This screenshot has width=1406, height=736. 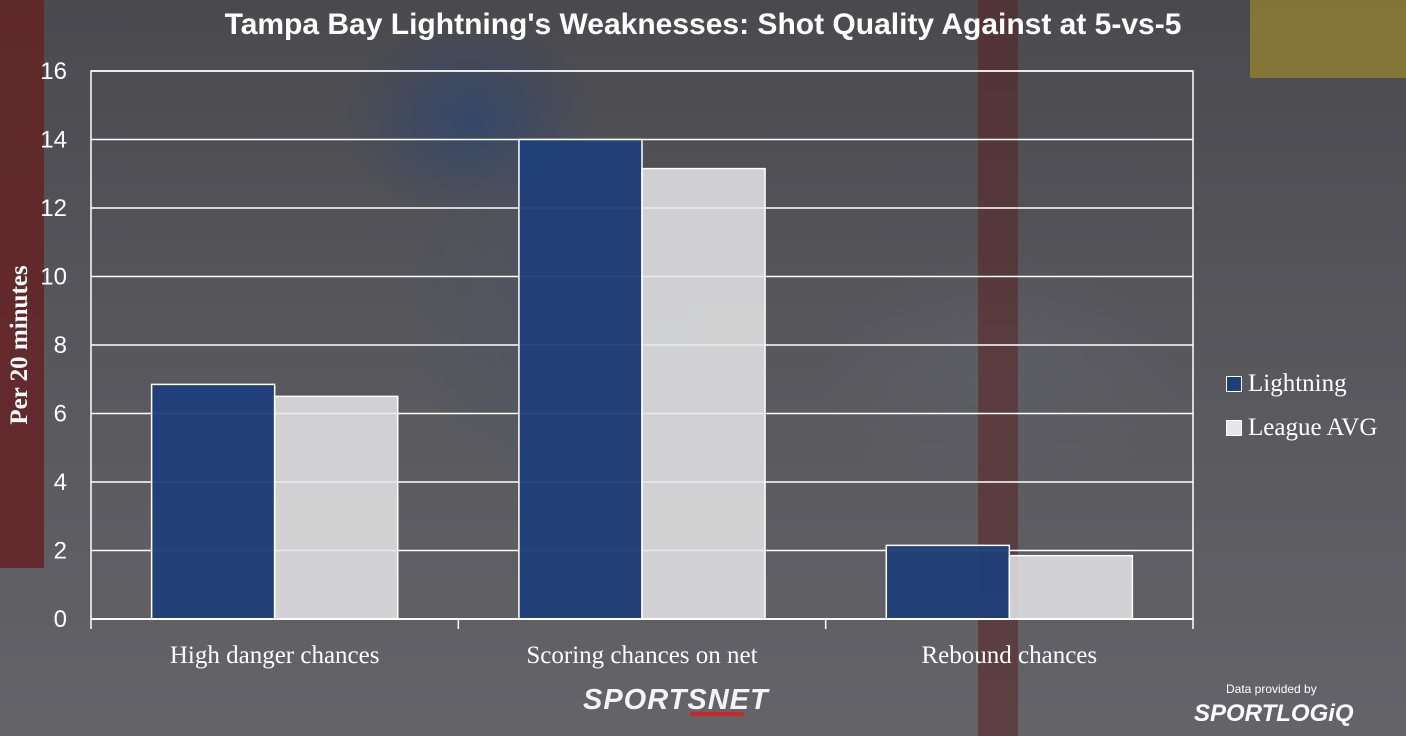 What do you see at coordinates (60, 482) in the screenshot?
I see `y-tick-label-4: 4` at bounding box center [60, 482].